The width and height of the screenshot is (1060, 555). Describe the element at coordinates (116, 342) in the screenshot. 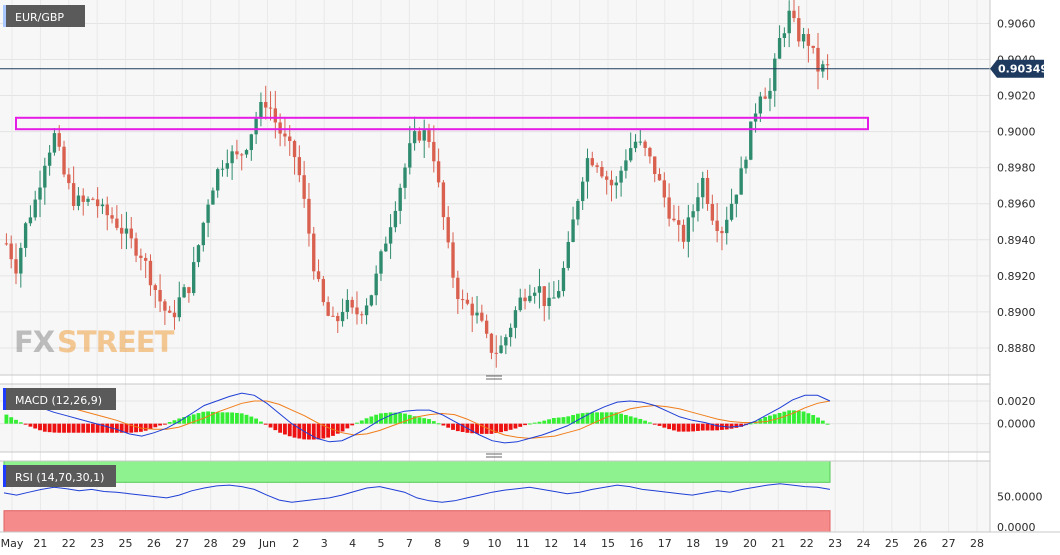

I see `svg-text: STREET` at that location.